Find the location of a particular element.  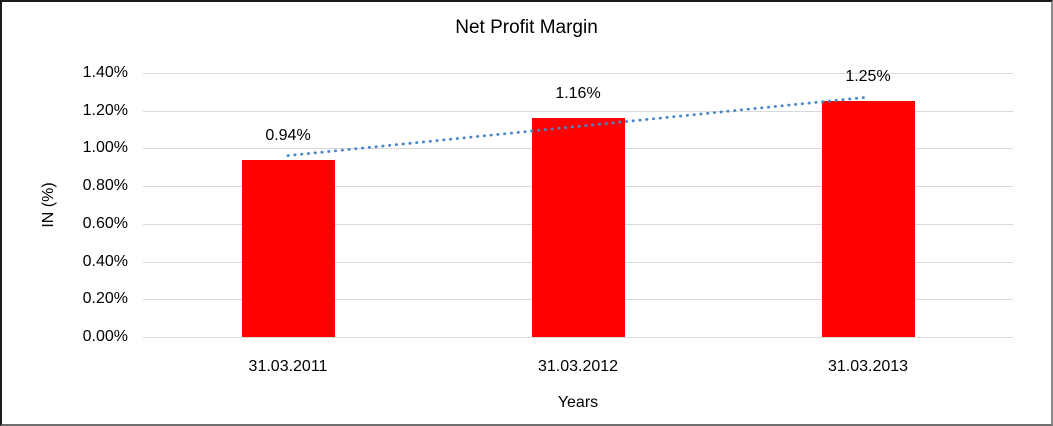

y-tick-label: 1.00% is located at coordinates (105, 148).